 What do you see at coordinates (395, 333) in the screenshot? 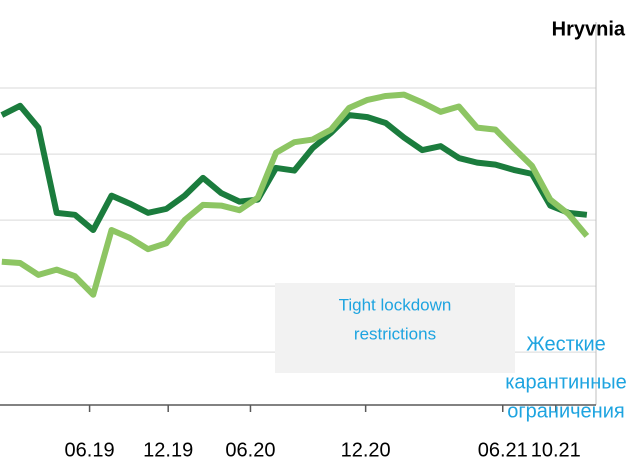
I see `annotation: restrictions` at bounding box center [395, 333].